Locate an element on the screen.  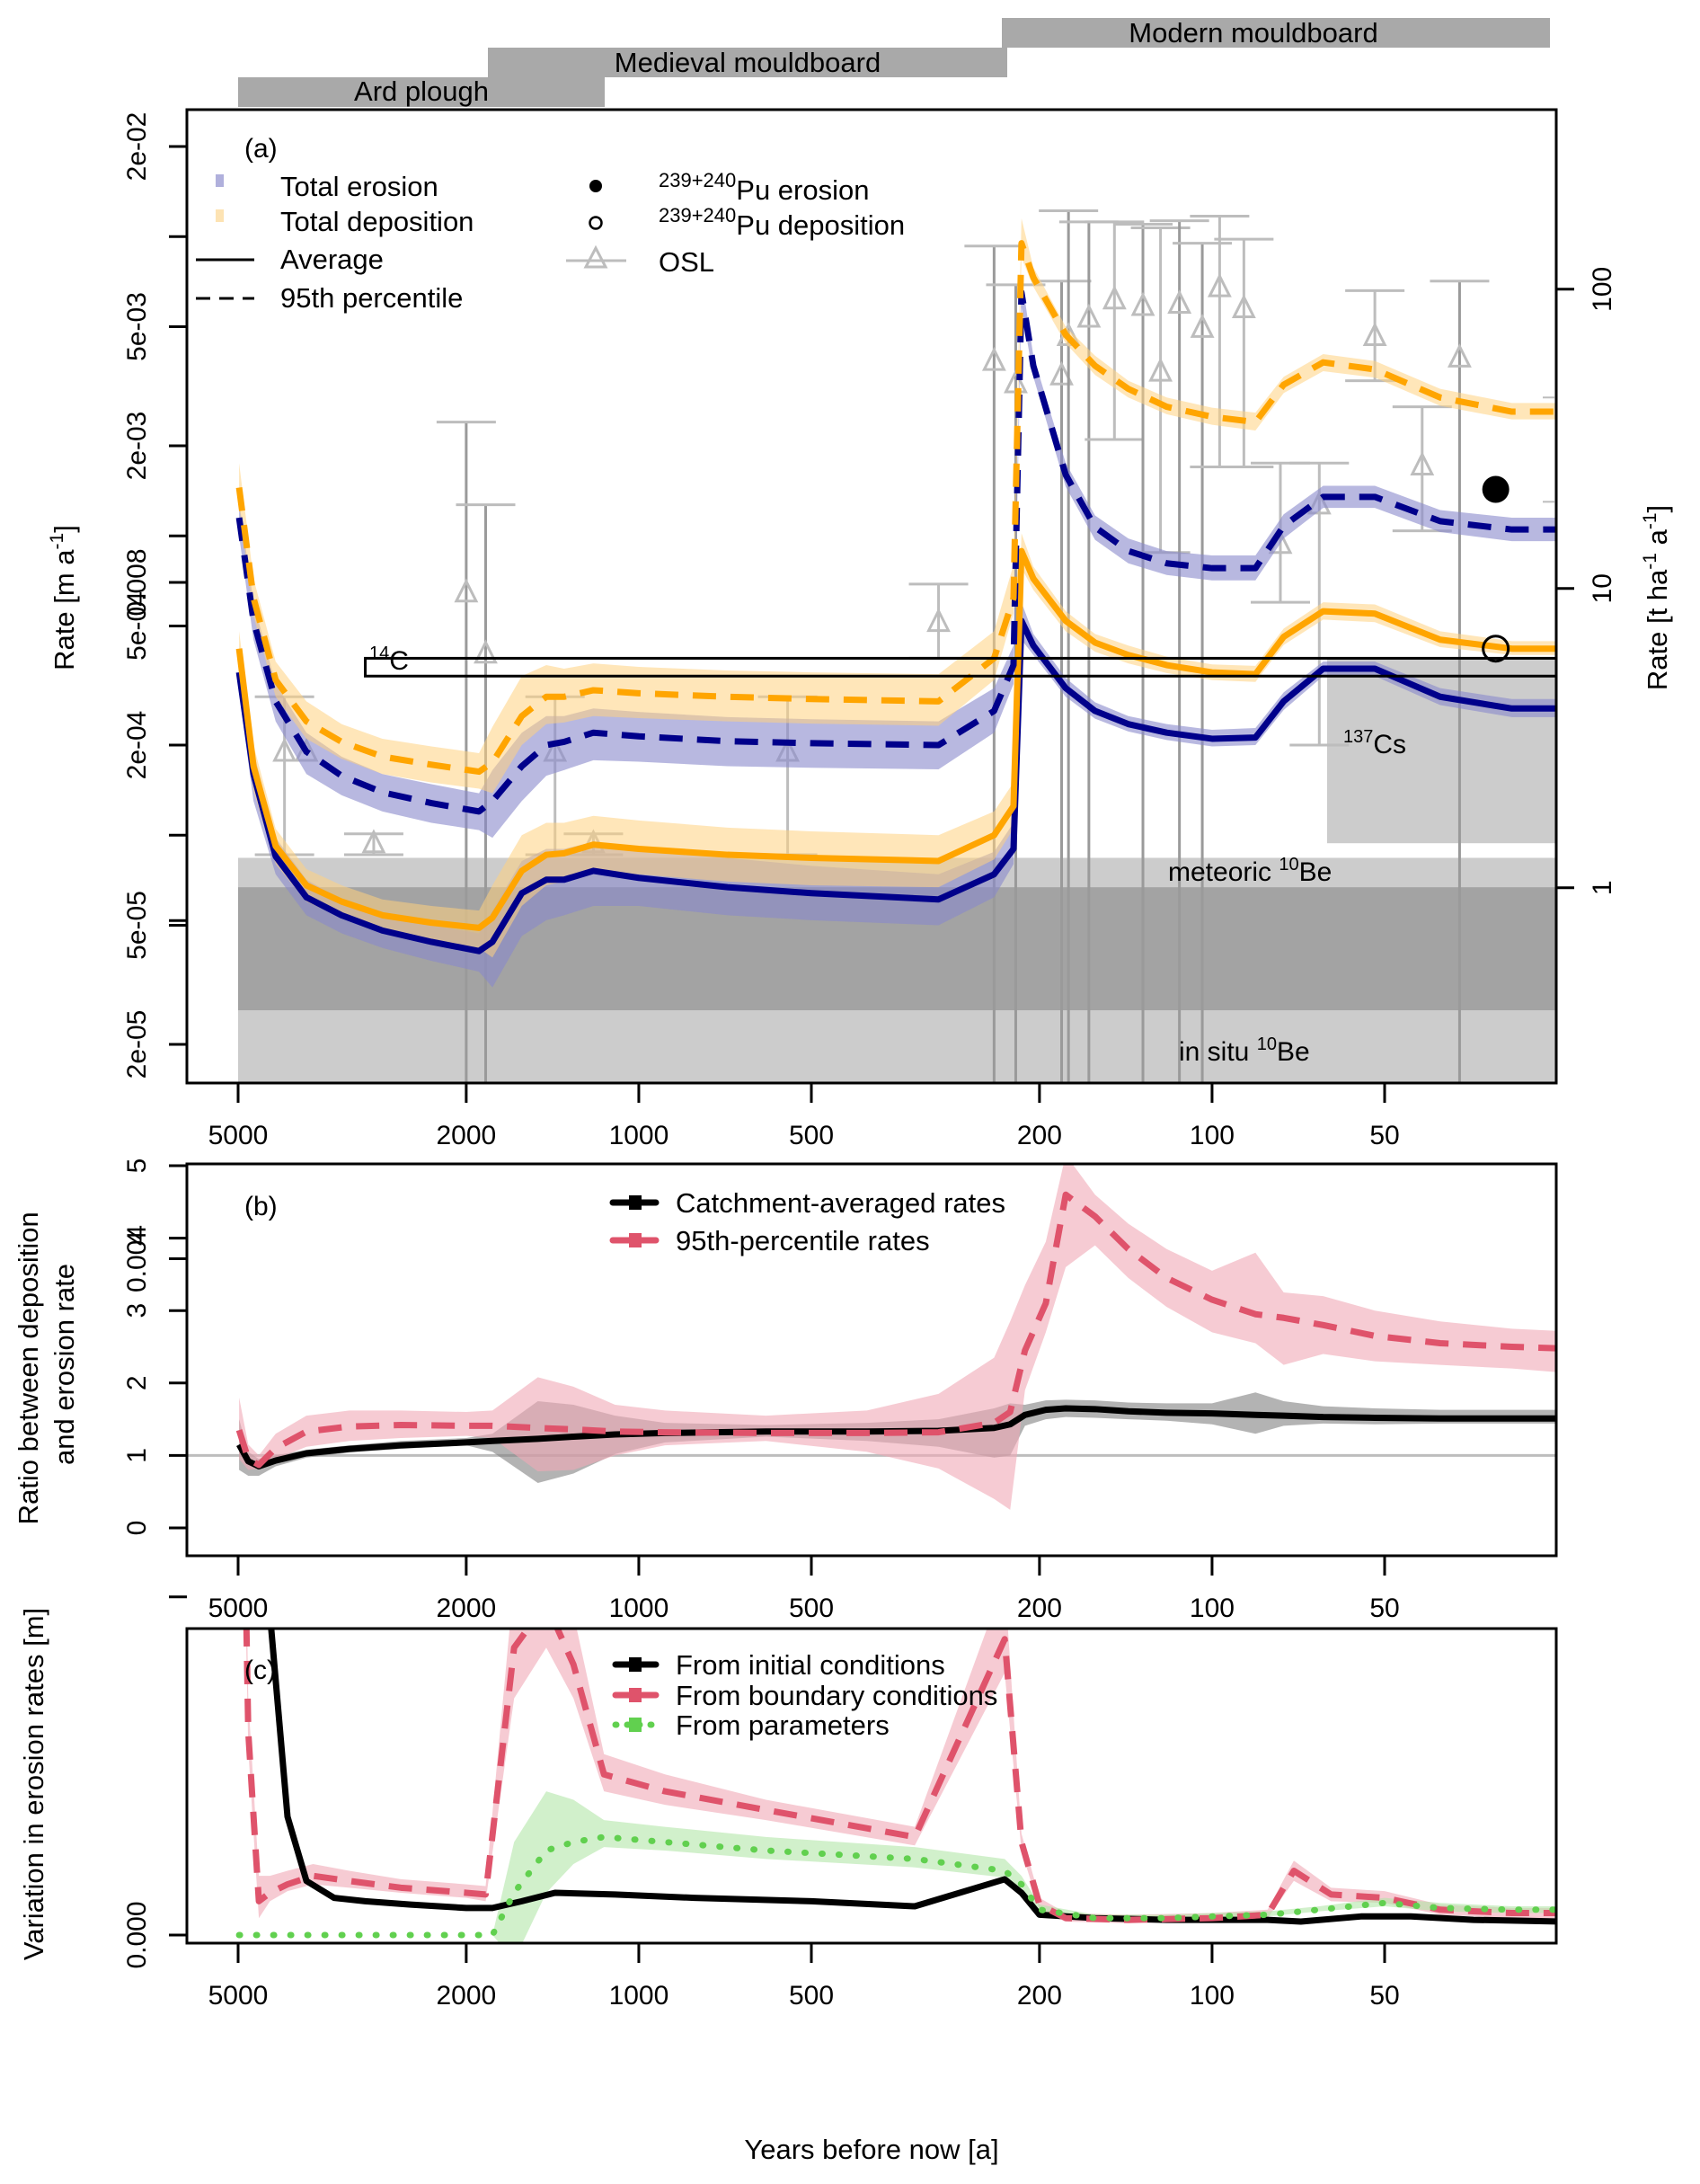
variation-line-solid is located at coordinates (912, 1777).